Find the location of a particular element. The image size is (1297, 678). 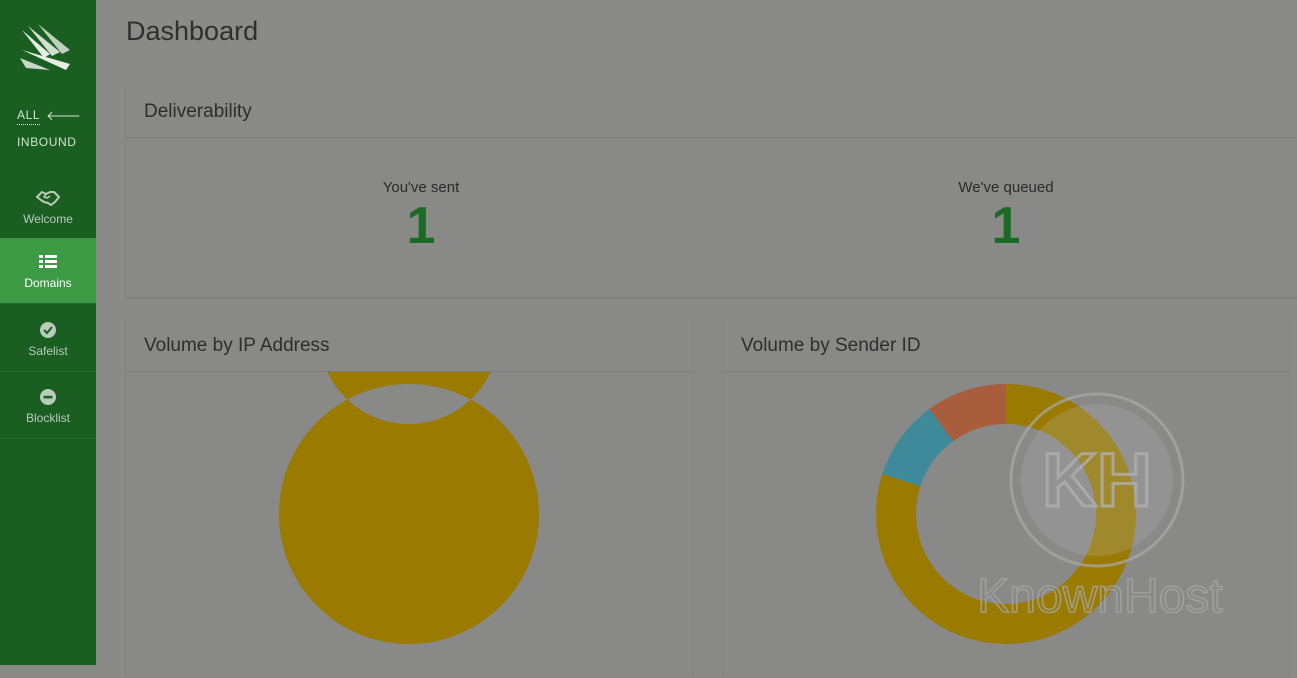

sidebar-item-blocklist: Blocklist is located at coordinates (48, 406).